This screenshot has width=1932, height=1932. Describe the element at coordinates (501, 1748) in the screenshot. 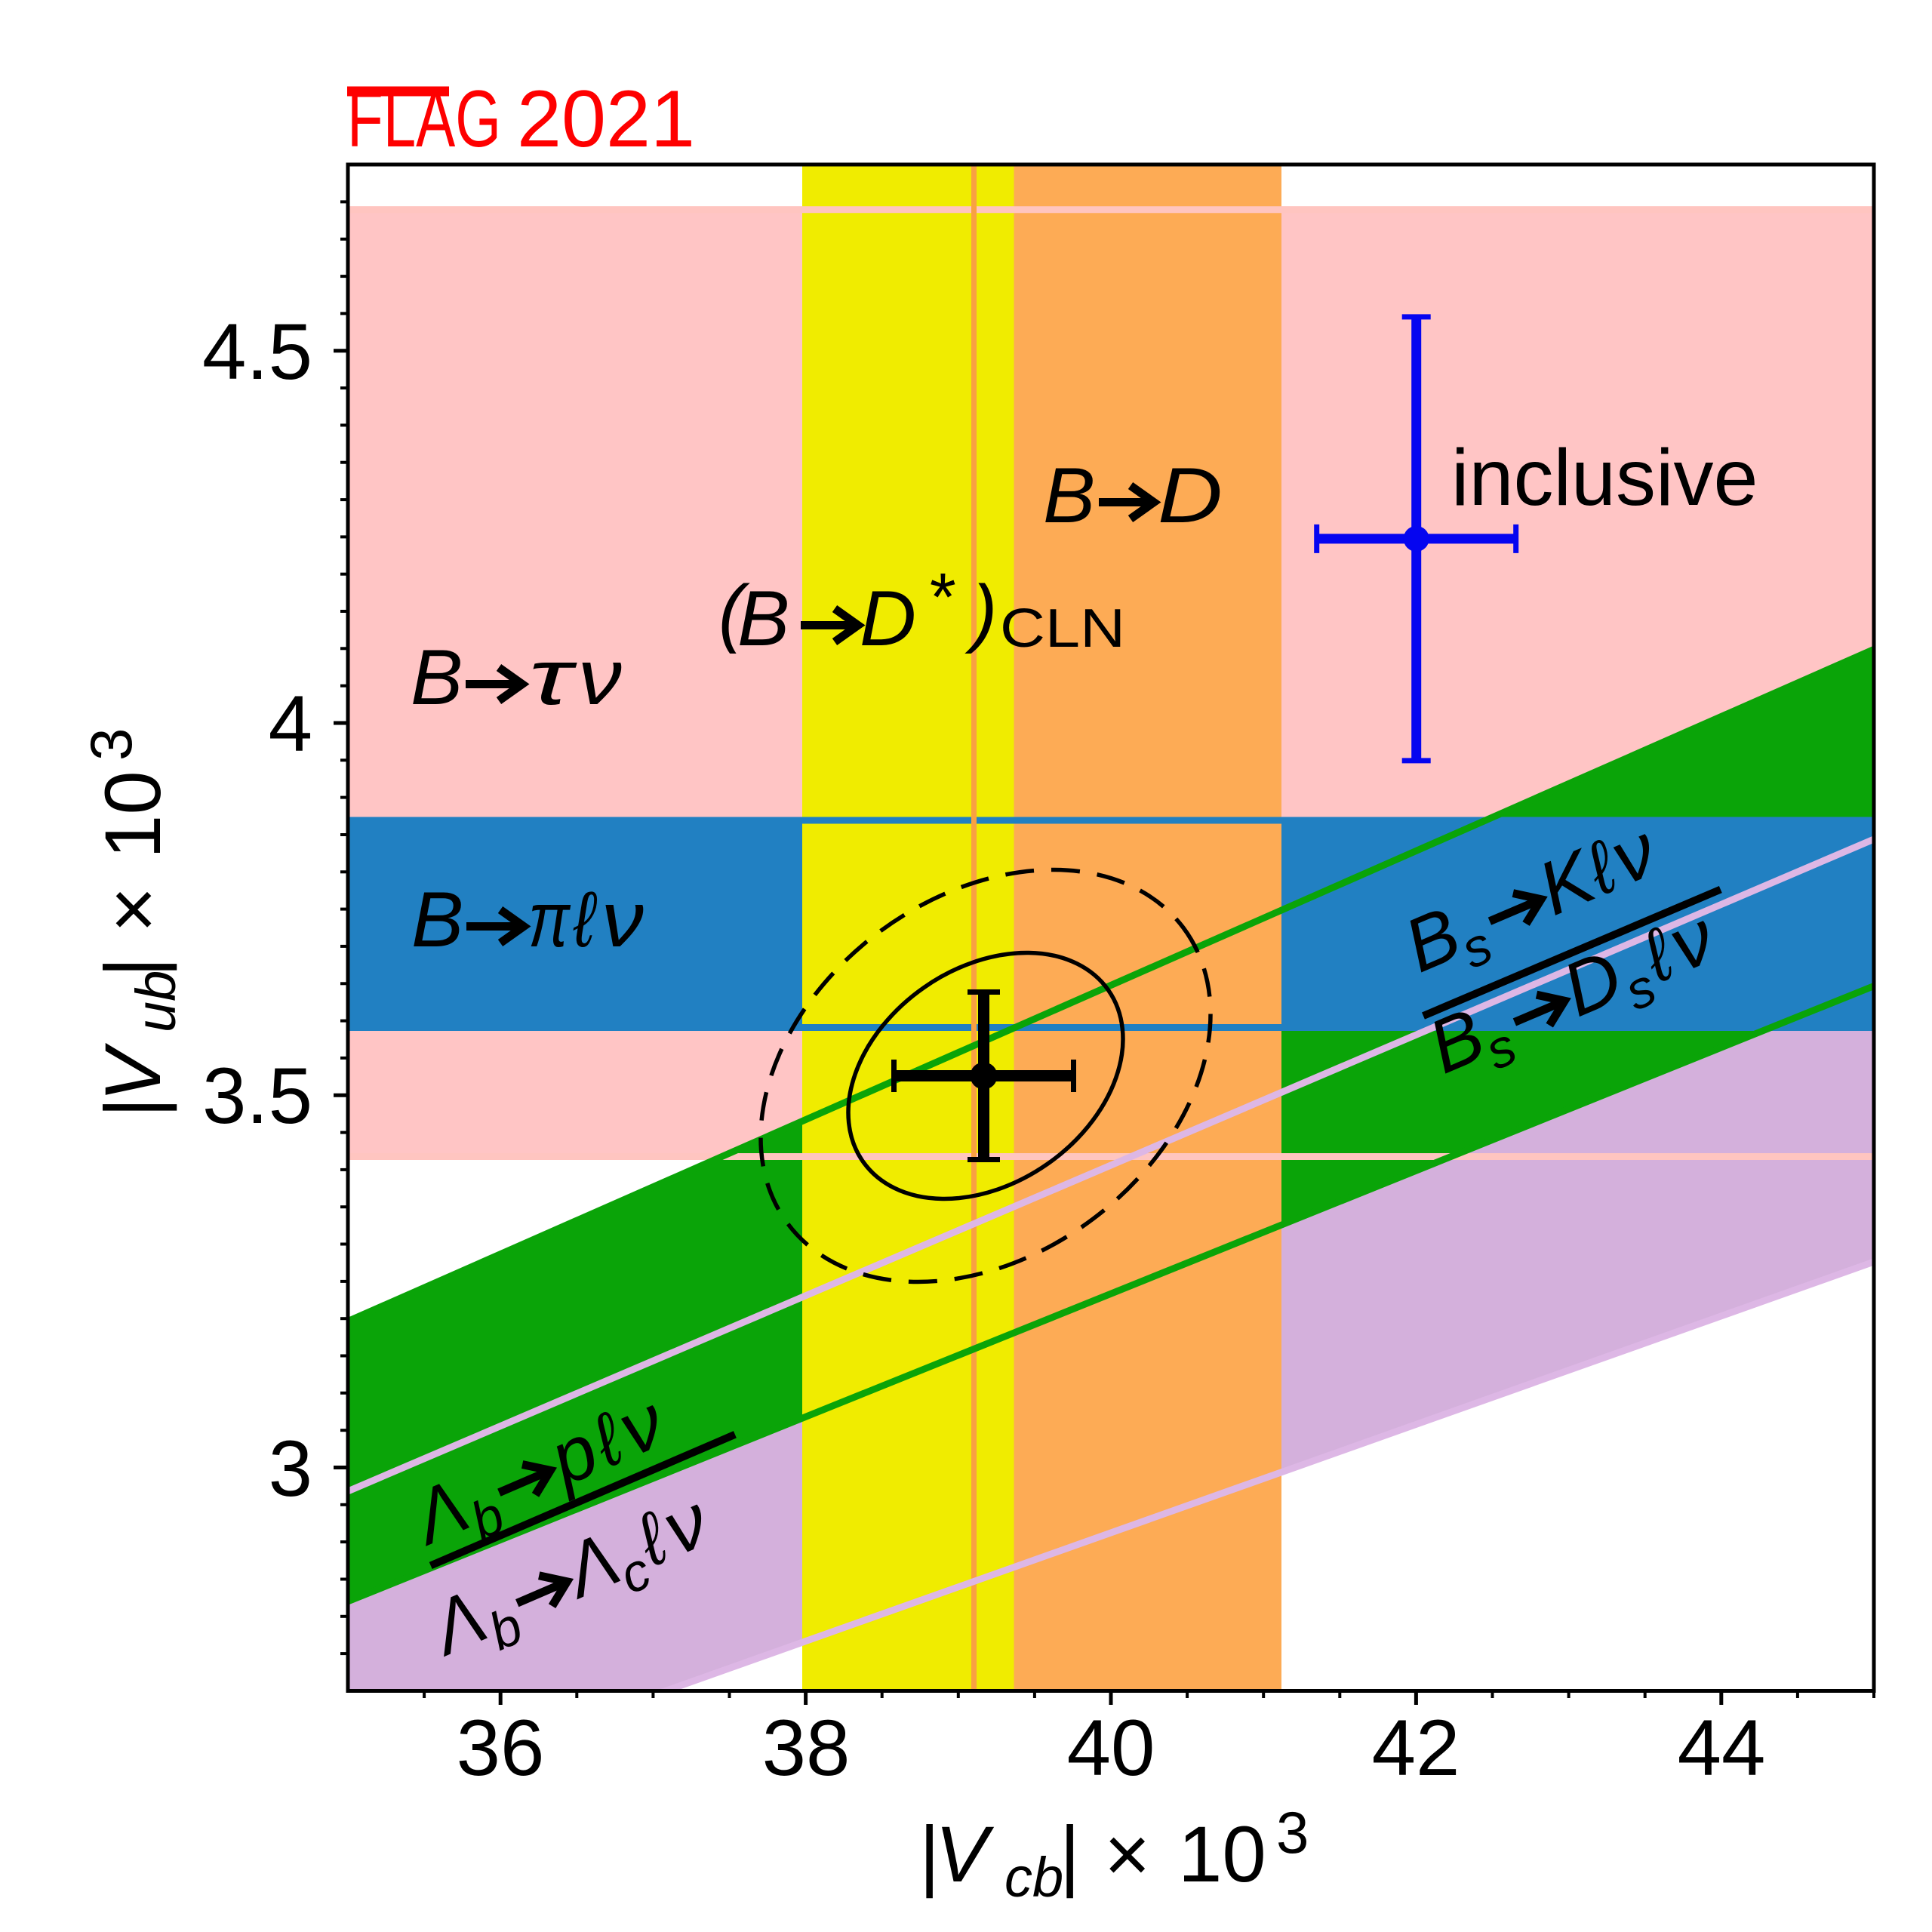

I see `svg-text: 36` at that location.